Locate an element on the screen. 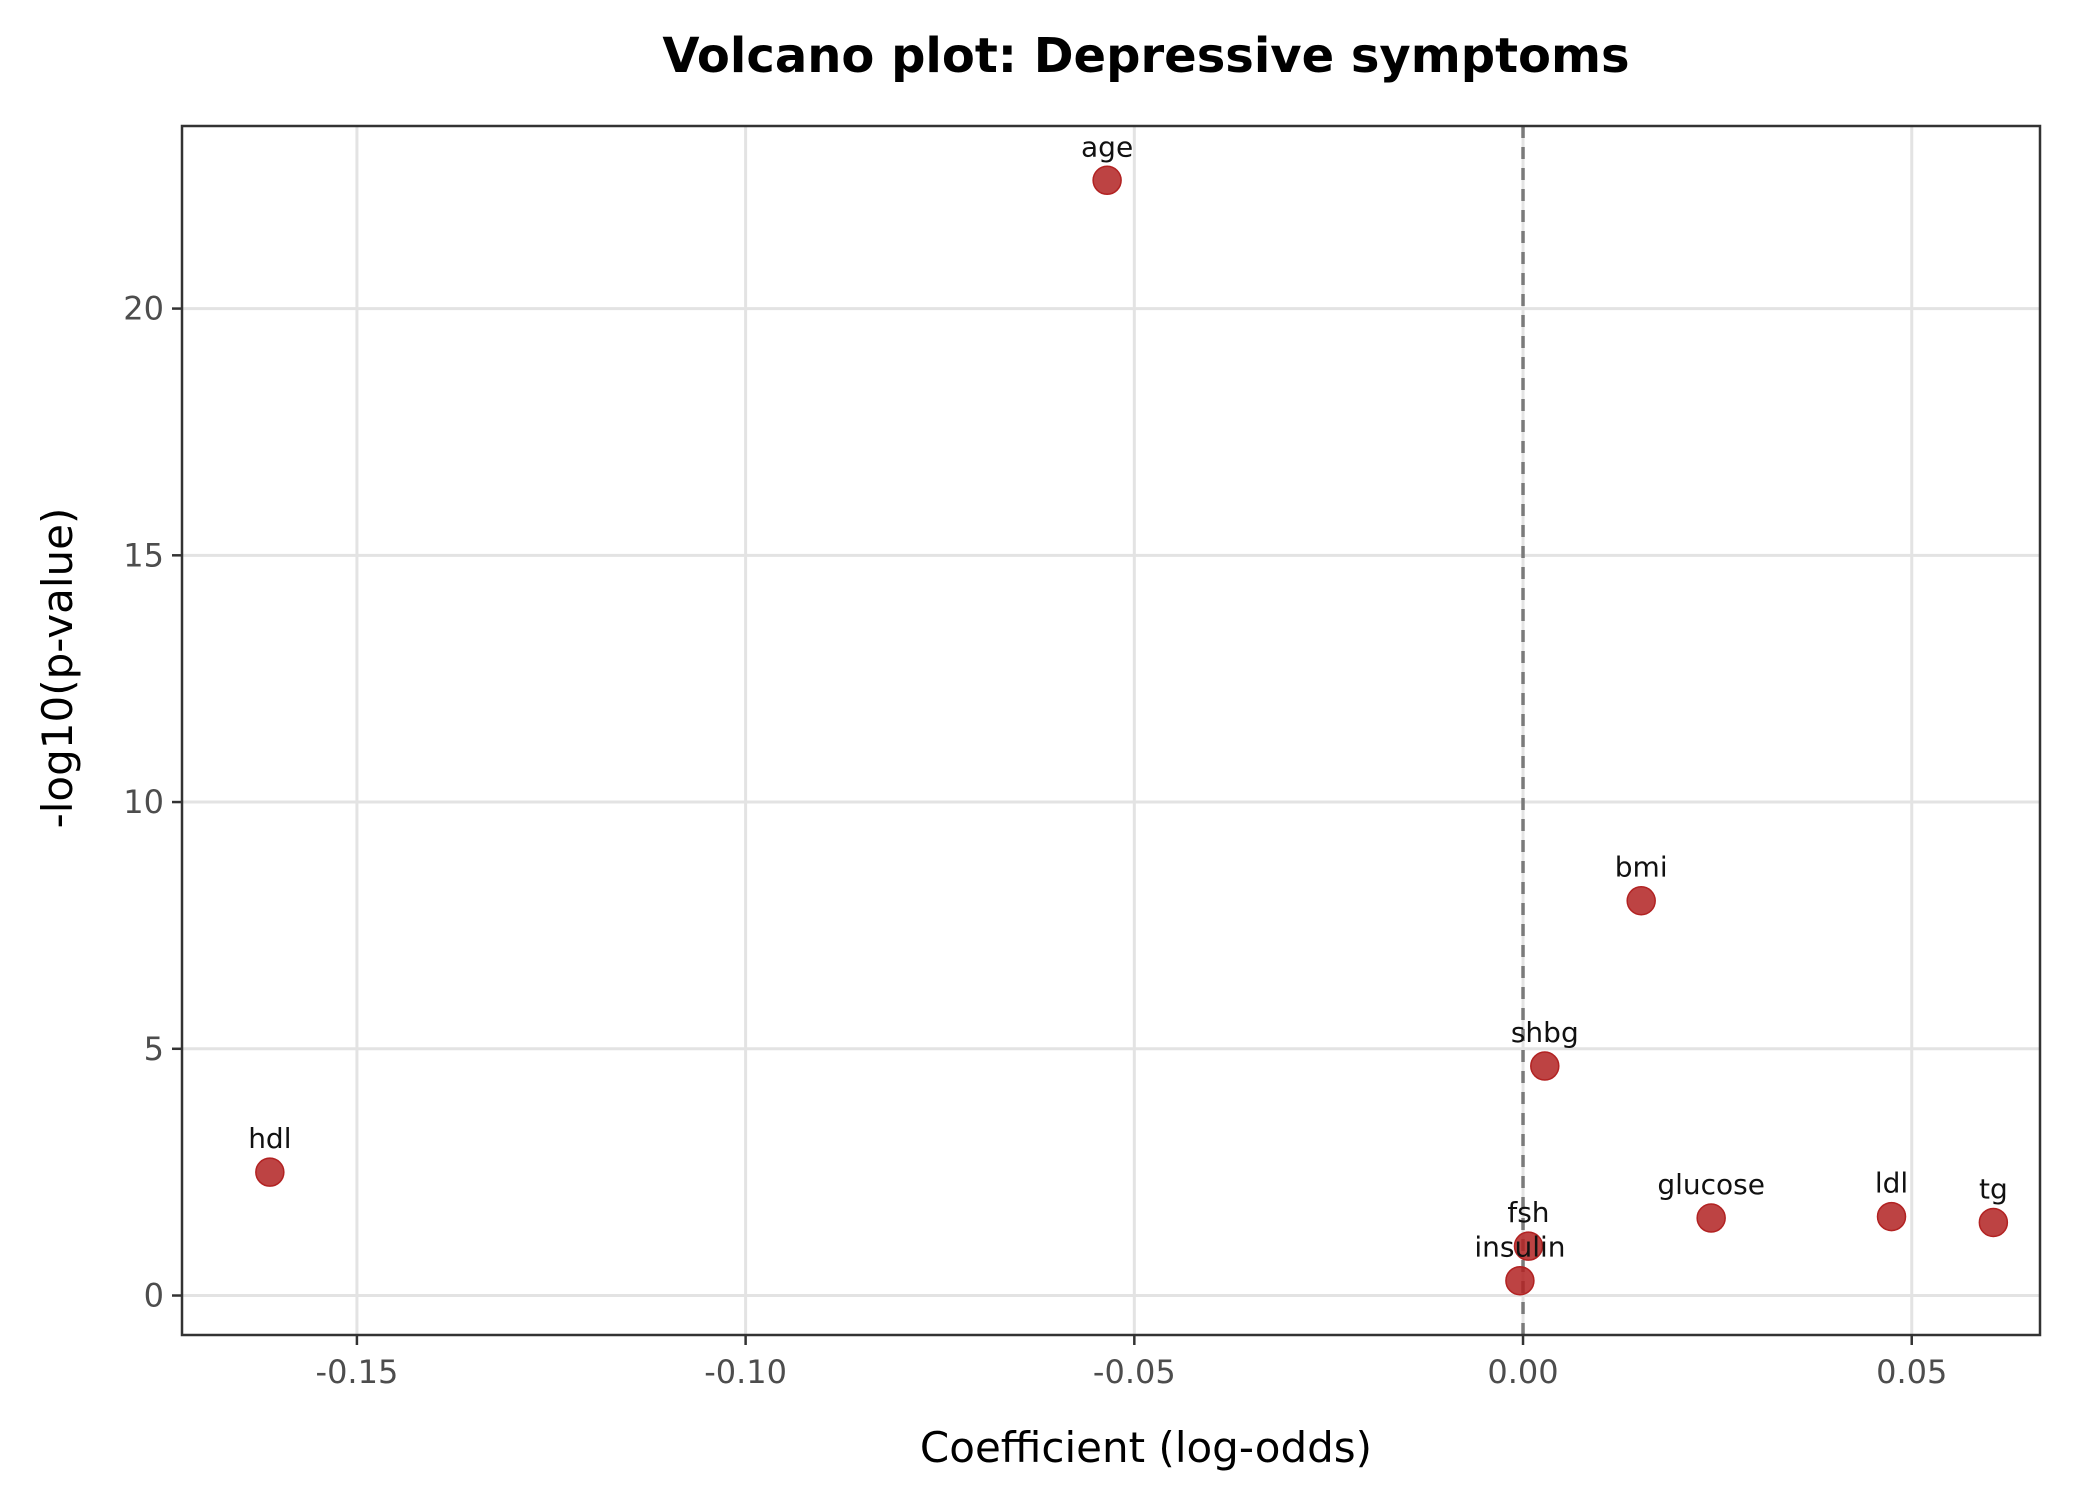  data-point-tg is located at coordinates (1993, 1222).